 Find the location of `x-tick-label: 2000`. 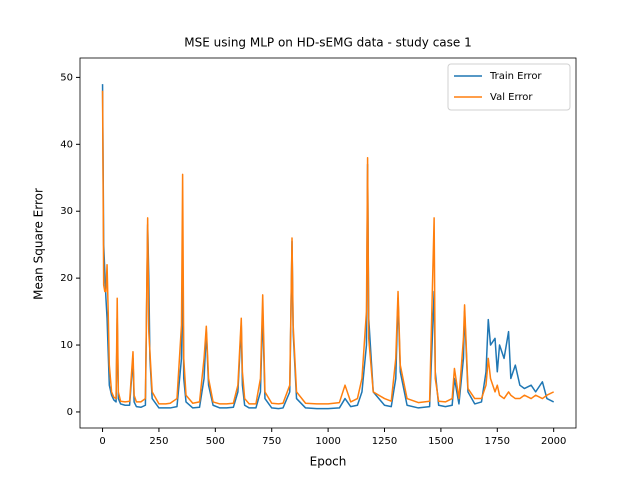

x-tick-label: 2000 is located at coordinates (553, 441).